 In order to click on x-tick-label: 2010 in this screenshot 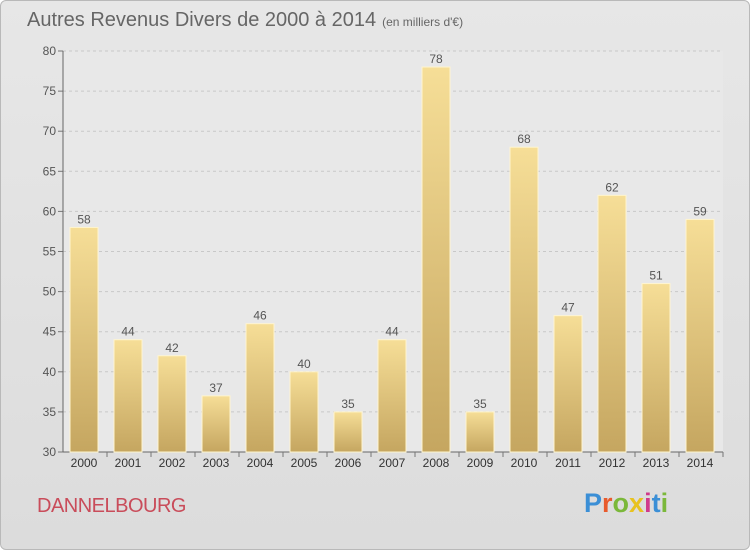, I will do `click(524, 463)`.